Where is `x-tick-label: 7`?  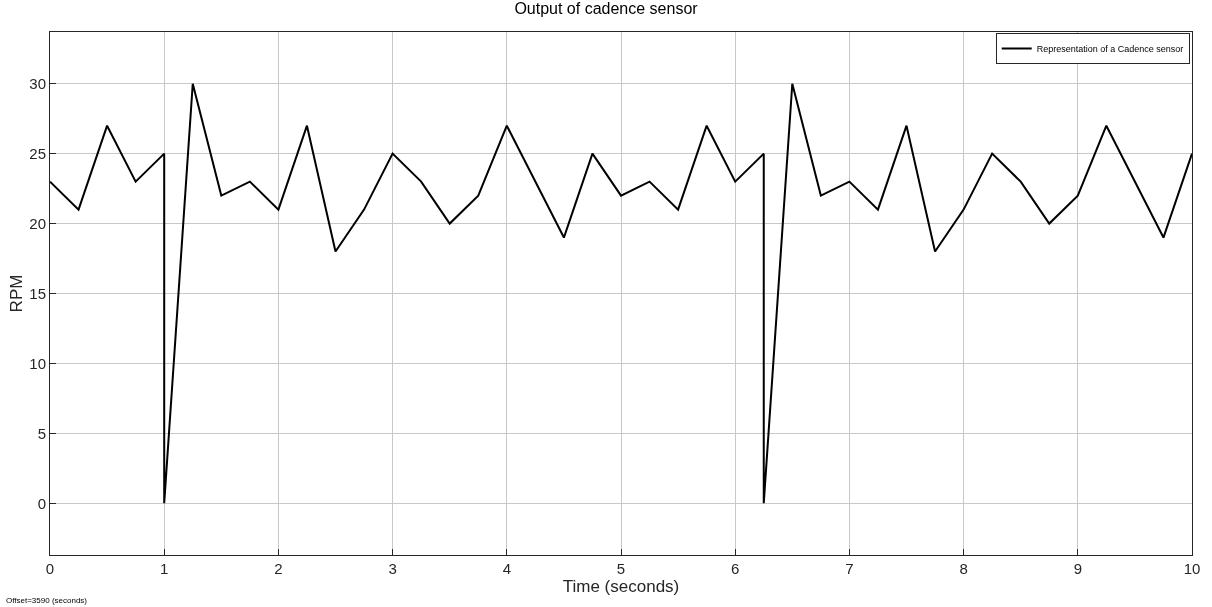
x-tick-label: 7 is located at coordinates (849, 568).